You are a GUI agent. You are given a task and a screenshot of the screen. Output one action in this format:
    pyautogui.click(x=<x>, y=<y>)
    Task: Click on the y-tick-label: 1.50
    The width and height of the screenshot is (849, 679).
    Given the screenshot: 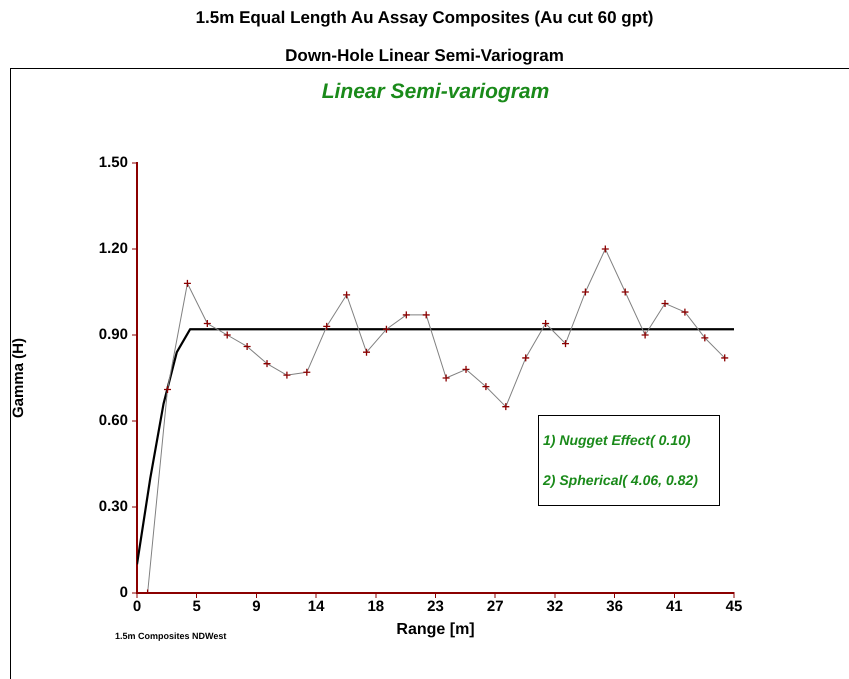 What is the action you would take?
    pyautogui.click(x=113, y=163)
    